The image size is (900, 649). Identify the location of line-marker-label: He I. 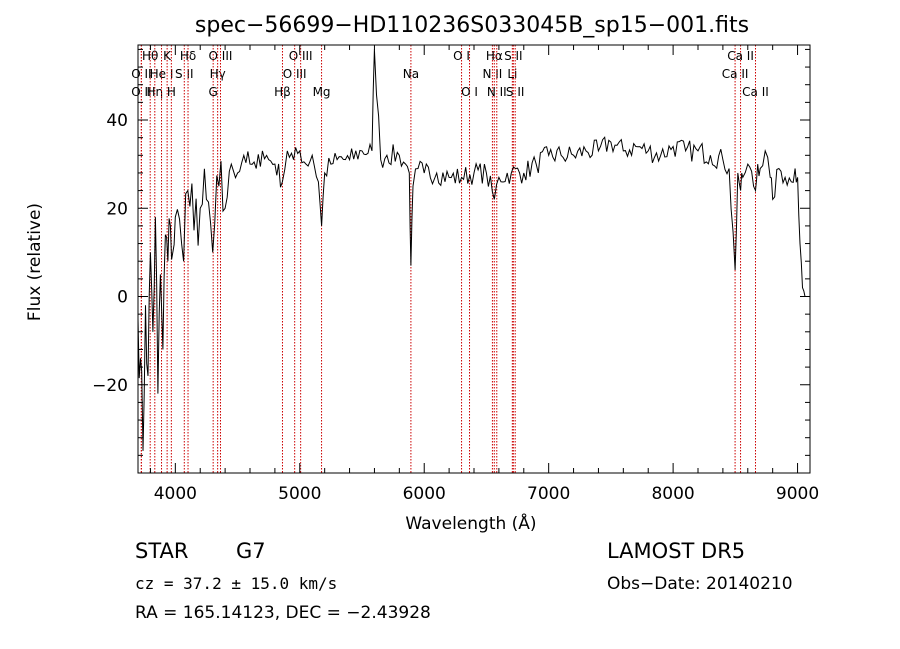
(162, 74).